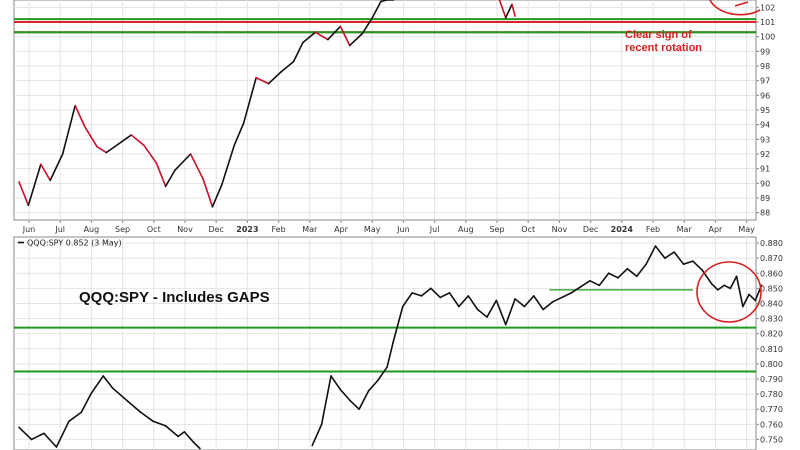 The image size is (800, 450). I want to click on x-tick-label: Mar, so click(685, 229).